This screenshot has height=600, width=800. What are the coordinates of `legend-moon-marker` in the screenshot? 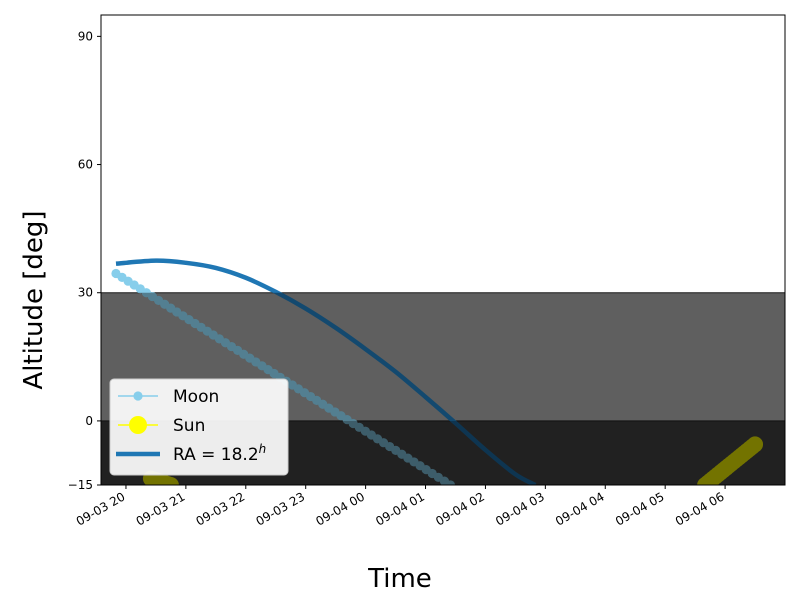 It's located at (138, 396).